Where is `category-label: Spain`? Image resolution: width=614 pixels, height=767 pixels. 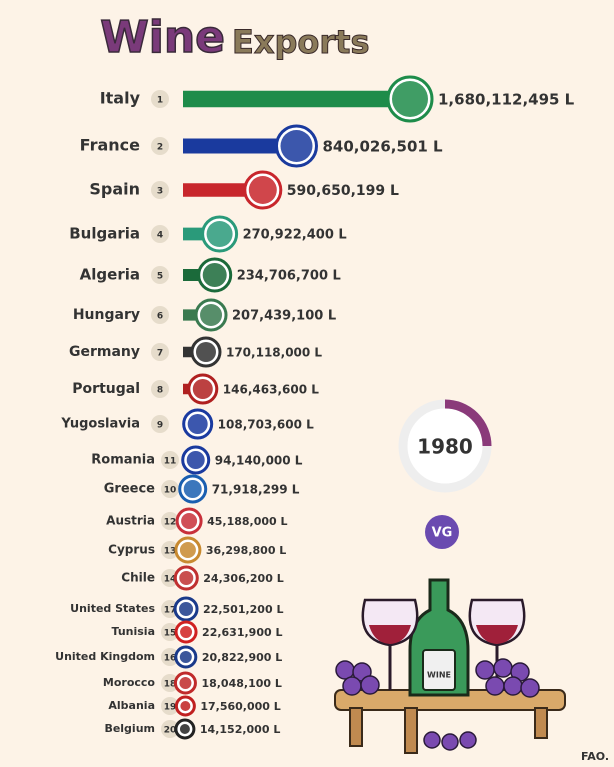
category-label: Spain is located at coordinates (114, 189).